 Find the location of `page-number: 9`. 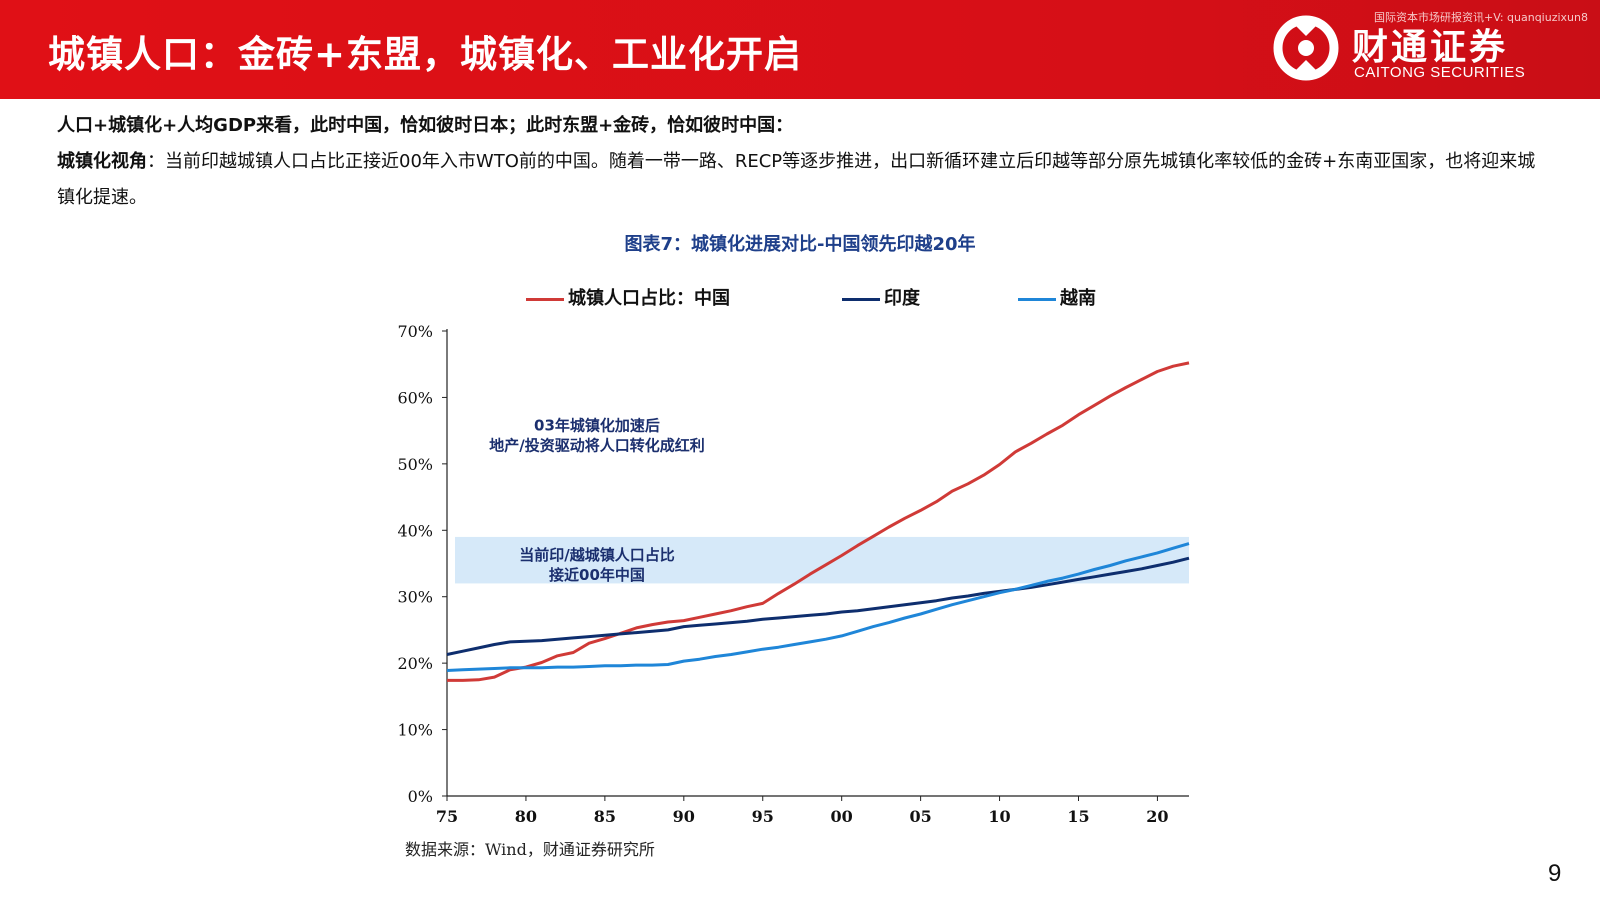

page-number: 9 is located at coordinates (1555, 873).